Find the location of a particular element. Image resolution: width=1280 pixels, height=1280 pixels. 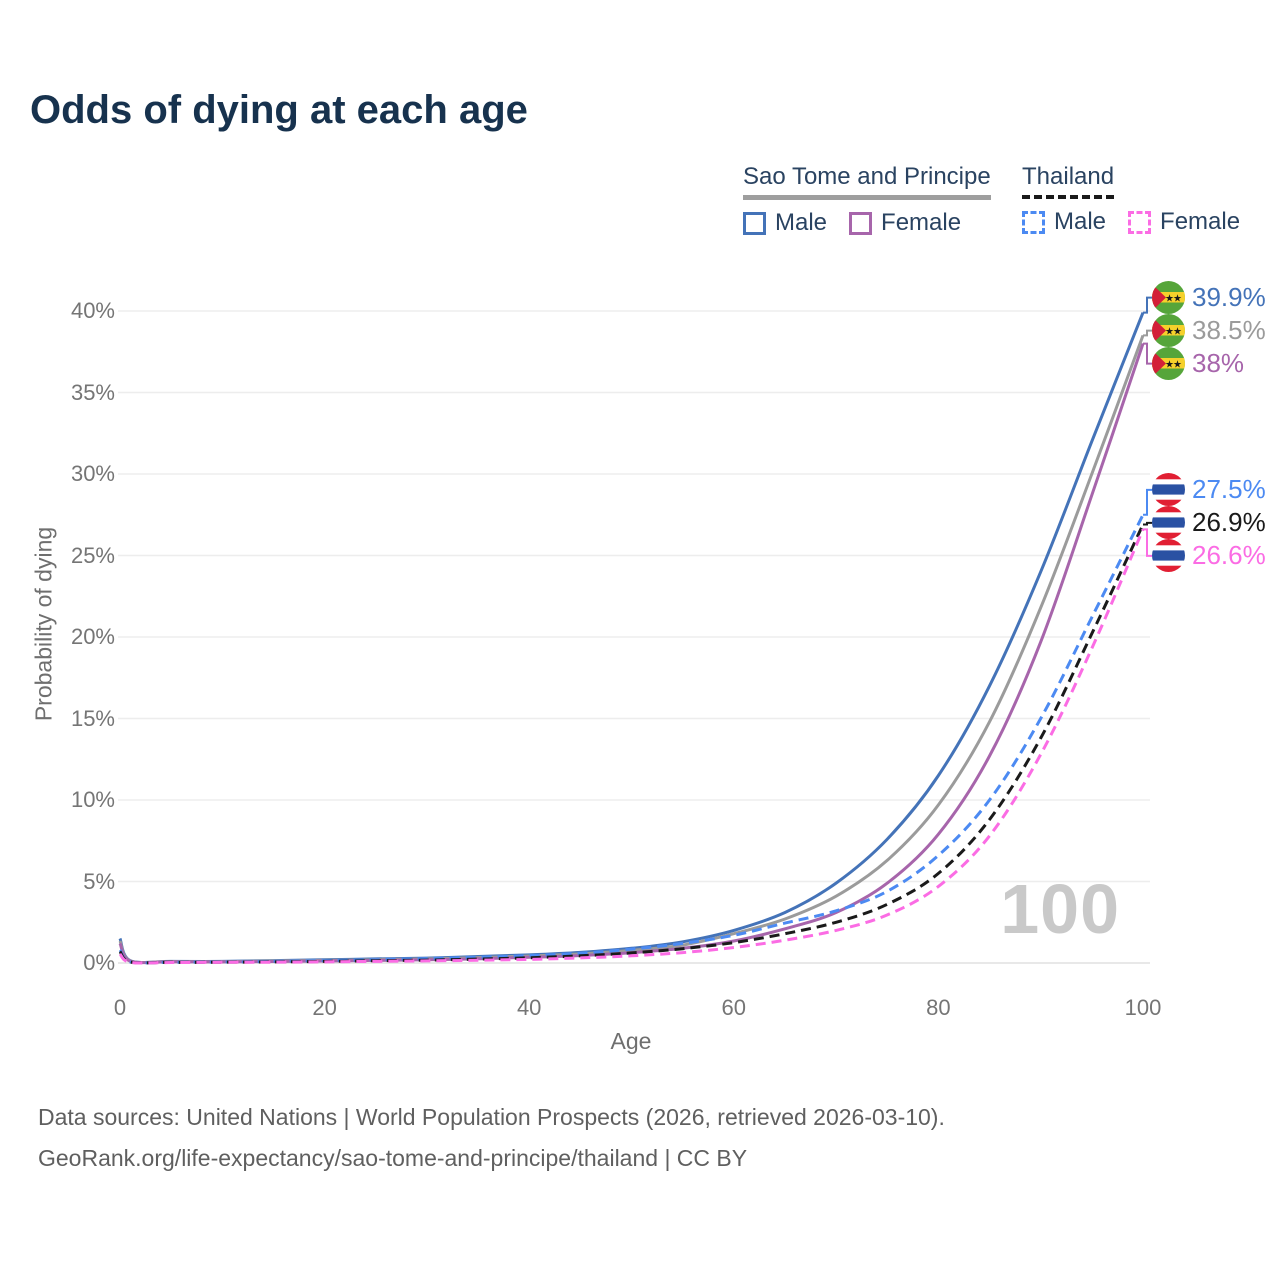

th-male-swatch-icon is located at coordinates (1033, 222).